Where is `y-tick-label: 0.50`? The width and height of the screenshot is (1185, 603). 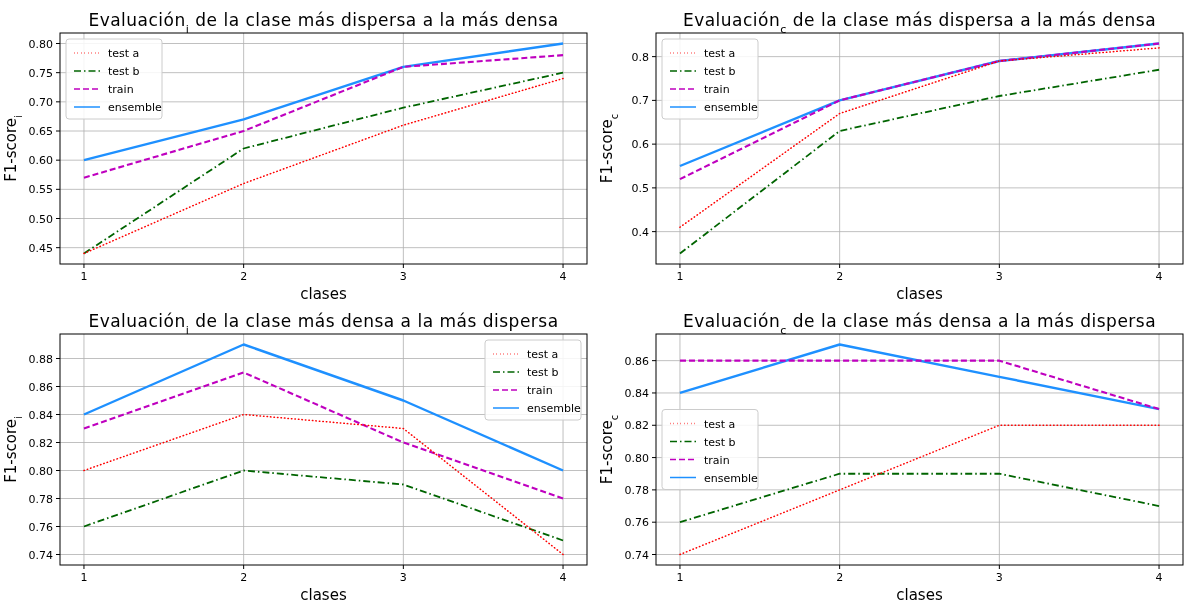
y-tick-label: 0.50 is located at coordinates (40, 219).